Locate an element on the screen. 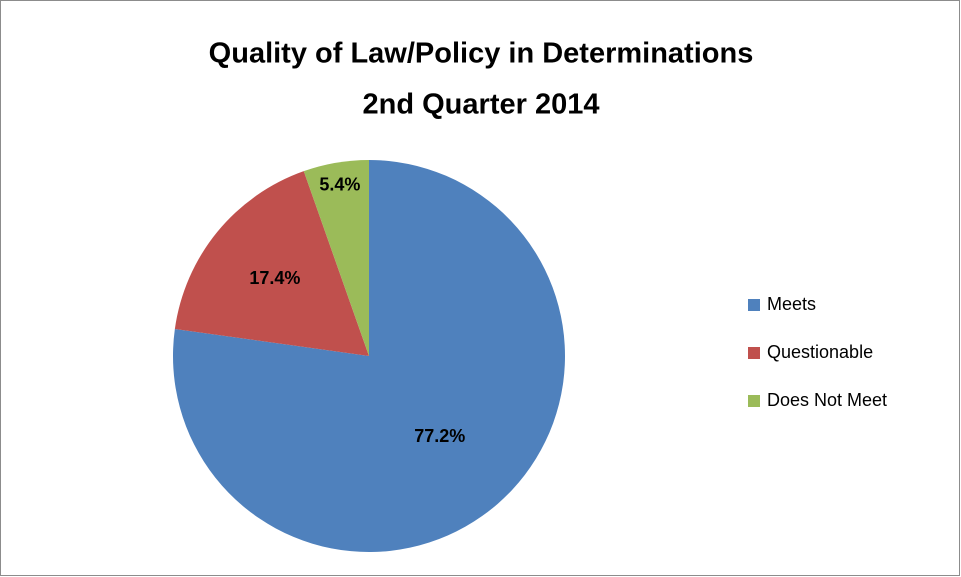 This screenshot has width=961, height=577. legend-label: Does Not Meet is located at coordinates (827, 400).